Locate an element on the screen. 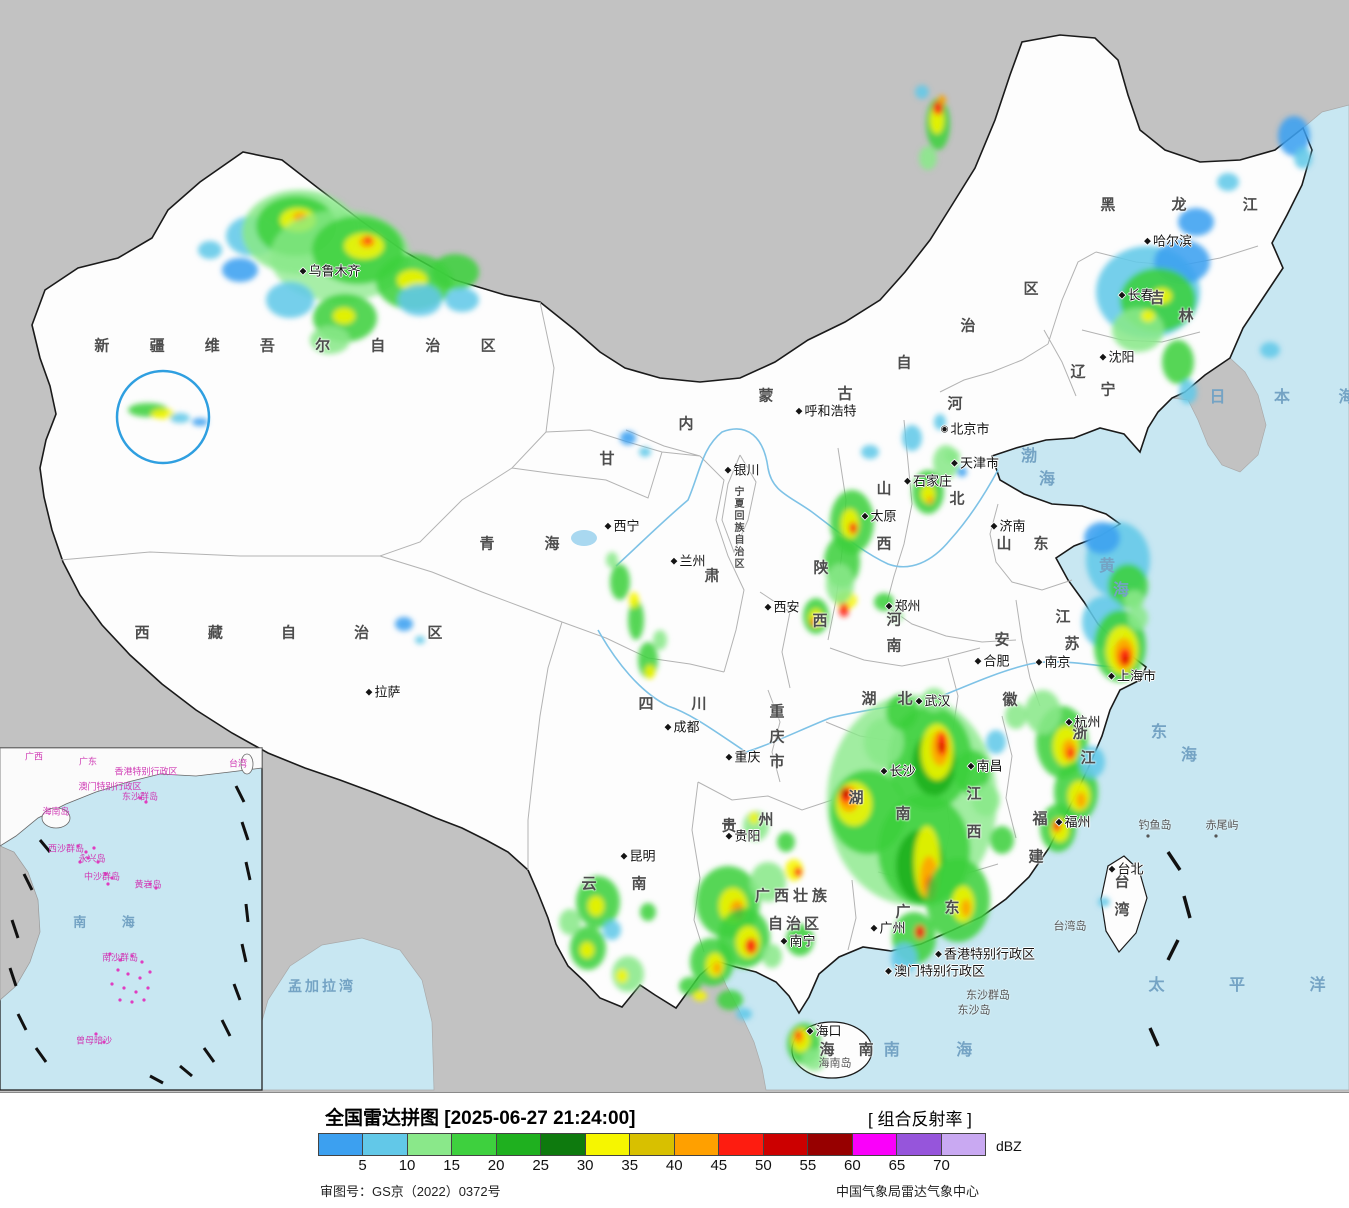  taiwan-island is located at coordinates (1124, 904).